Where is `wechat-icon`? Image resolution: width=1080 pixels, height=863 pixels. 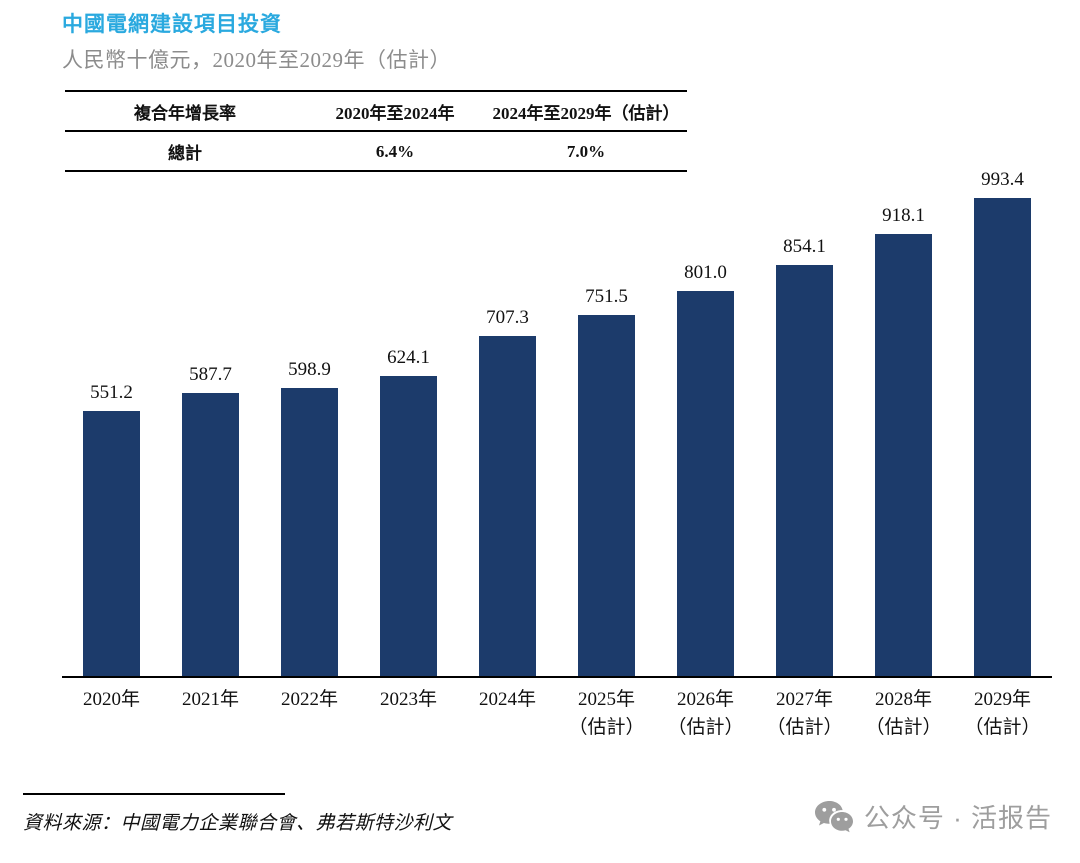
wechat-icon is located at coordinates (833, 817).